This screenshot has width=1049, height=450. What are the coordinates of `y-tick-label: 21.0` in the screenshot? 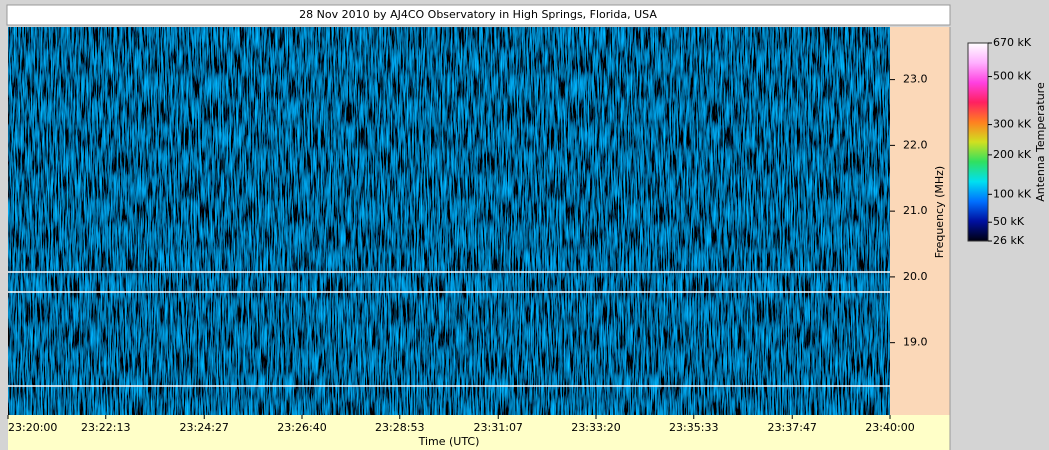 It's located at (915, 210).